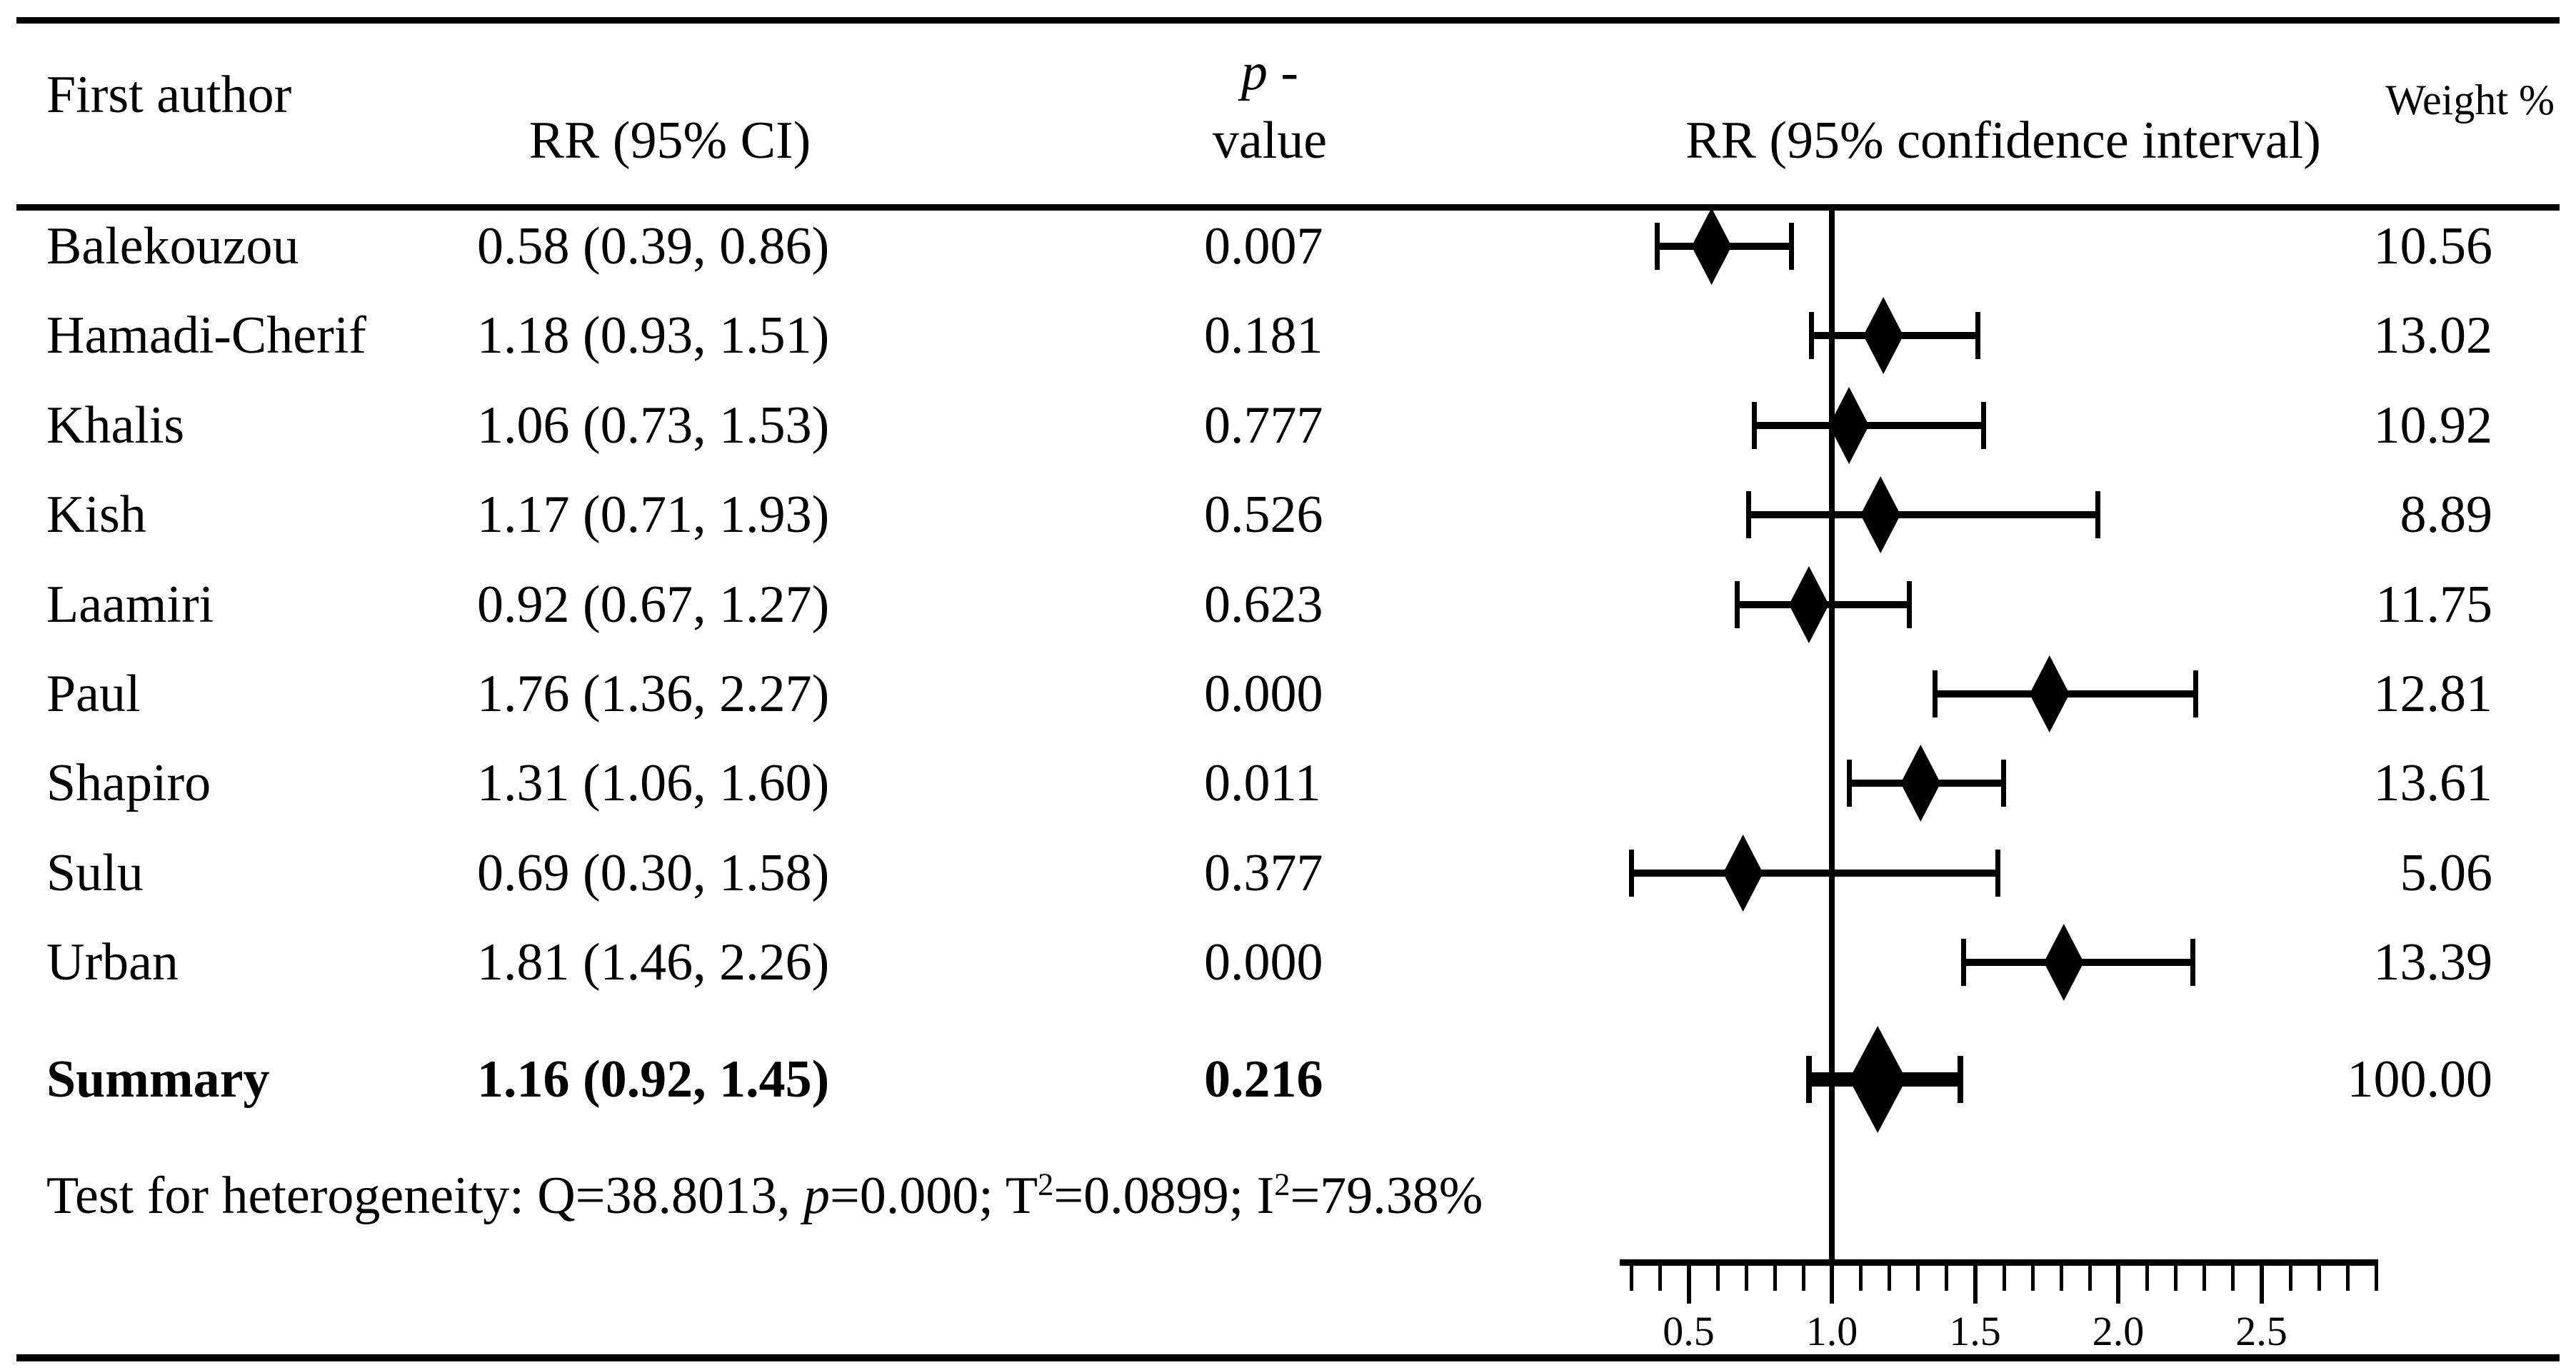  I want to click on author-label: Paul, so click(93, 694).